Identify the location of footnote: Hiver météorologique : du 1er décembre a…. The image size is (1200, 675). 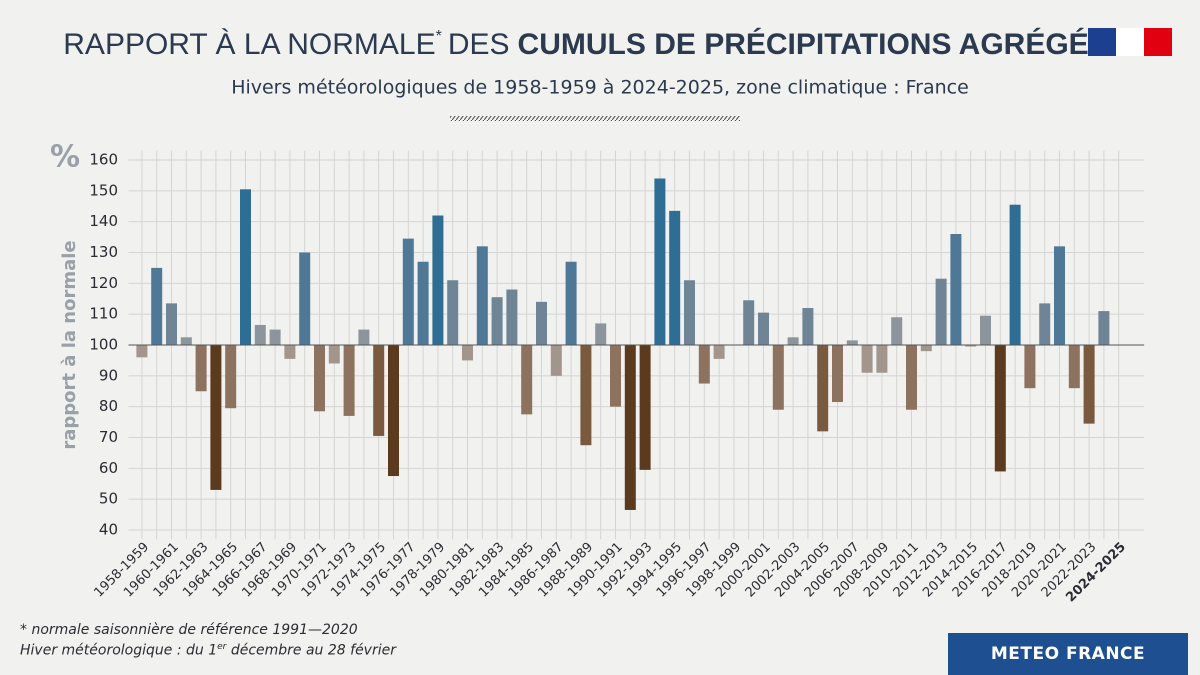
(208, 650).